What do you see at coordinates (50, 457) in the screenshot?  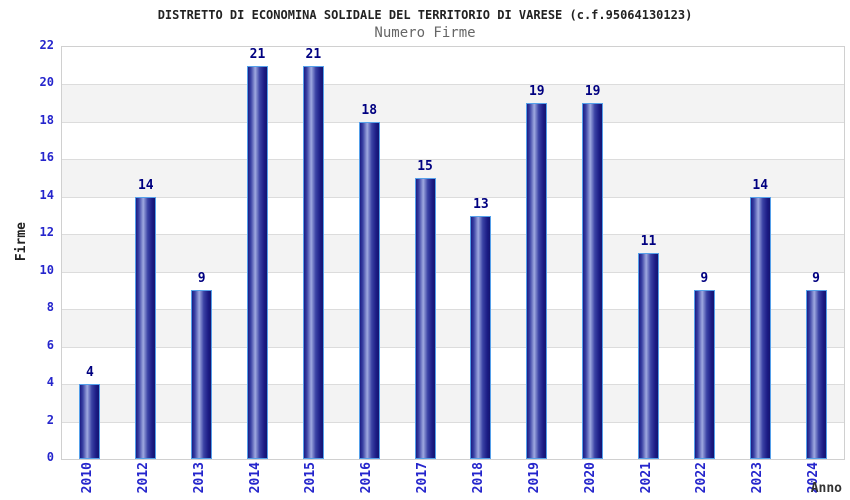 I see `y-tick-label: 0` at bounding box center [50, 457].